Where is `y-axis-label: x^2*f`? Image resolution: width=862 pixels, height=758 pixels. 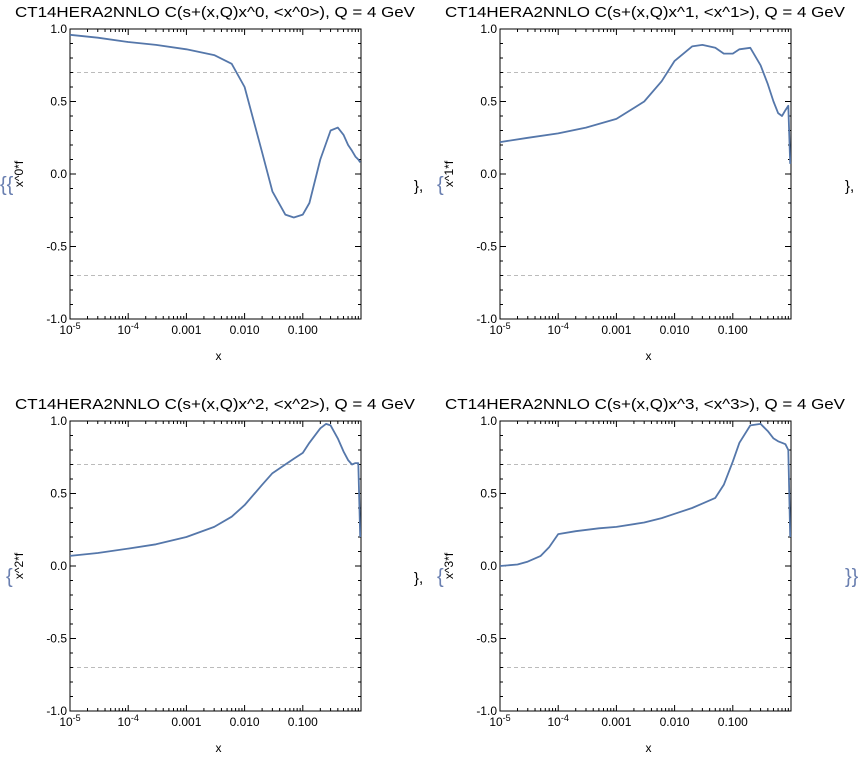
y-axis-label: x^2*f is located at coordinates (19, 565).